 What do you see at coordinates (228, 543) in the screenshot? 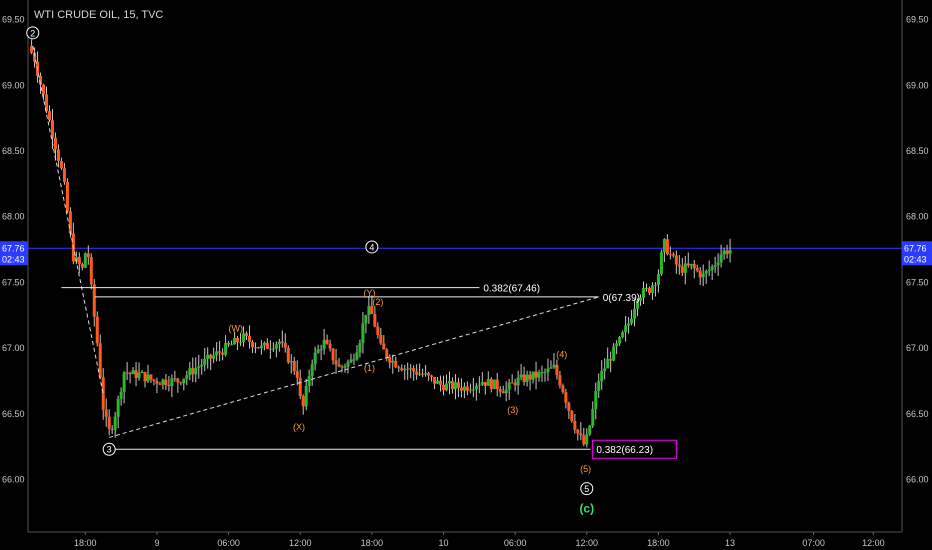
I see `x-tick-label: 06:00` at bounding box center [228, 543].